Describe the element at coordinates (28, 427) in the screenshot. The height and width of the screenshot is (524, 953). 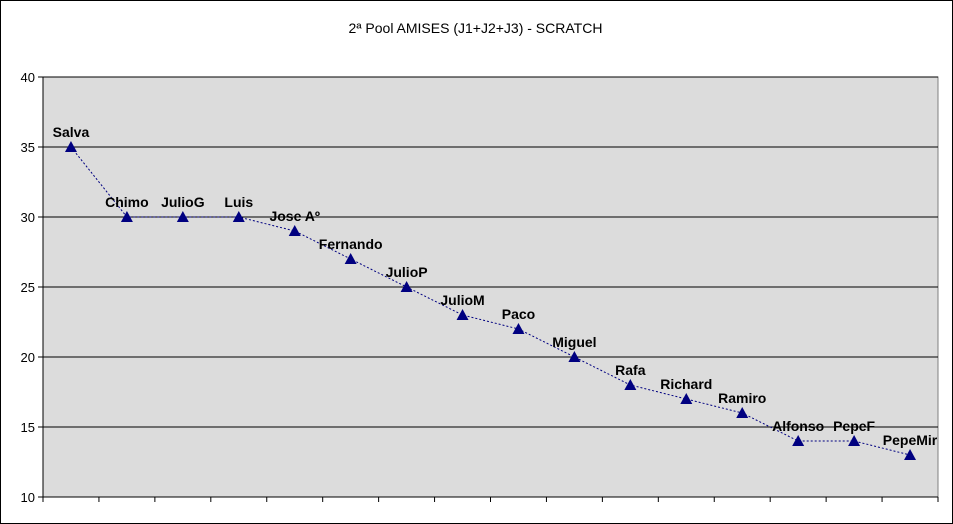
I see `y-tick-label: 15` at that location.